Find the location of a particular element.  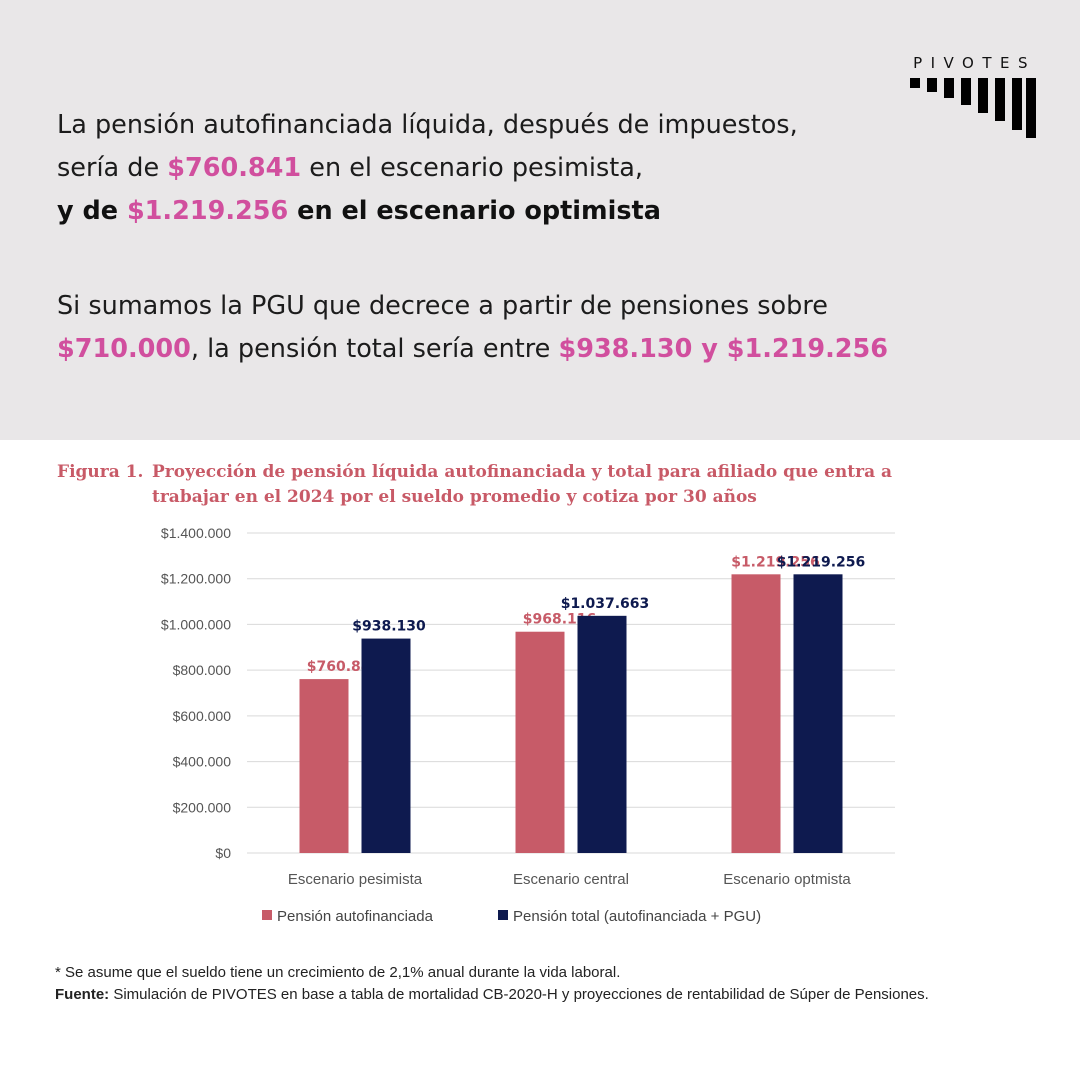

intro-p2-line-2-b: , la pensión total sería entre is located at coordinates (374, 349).